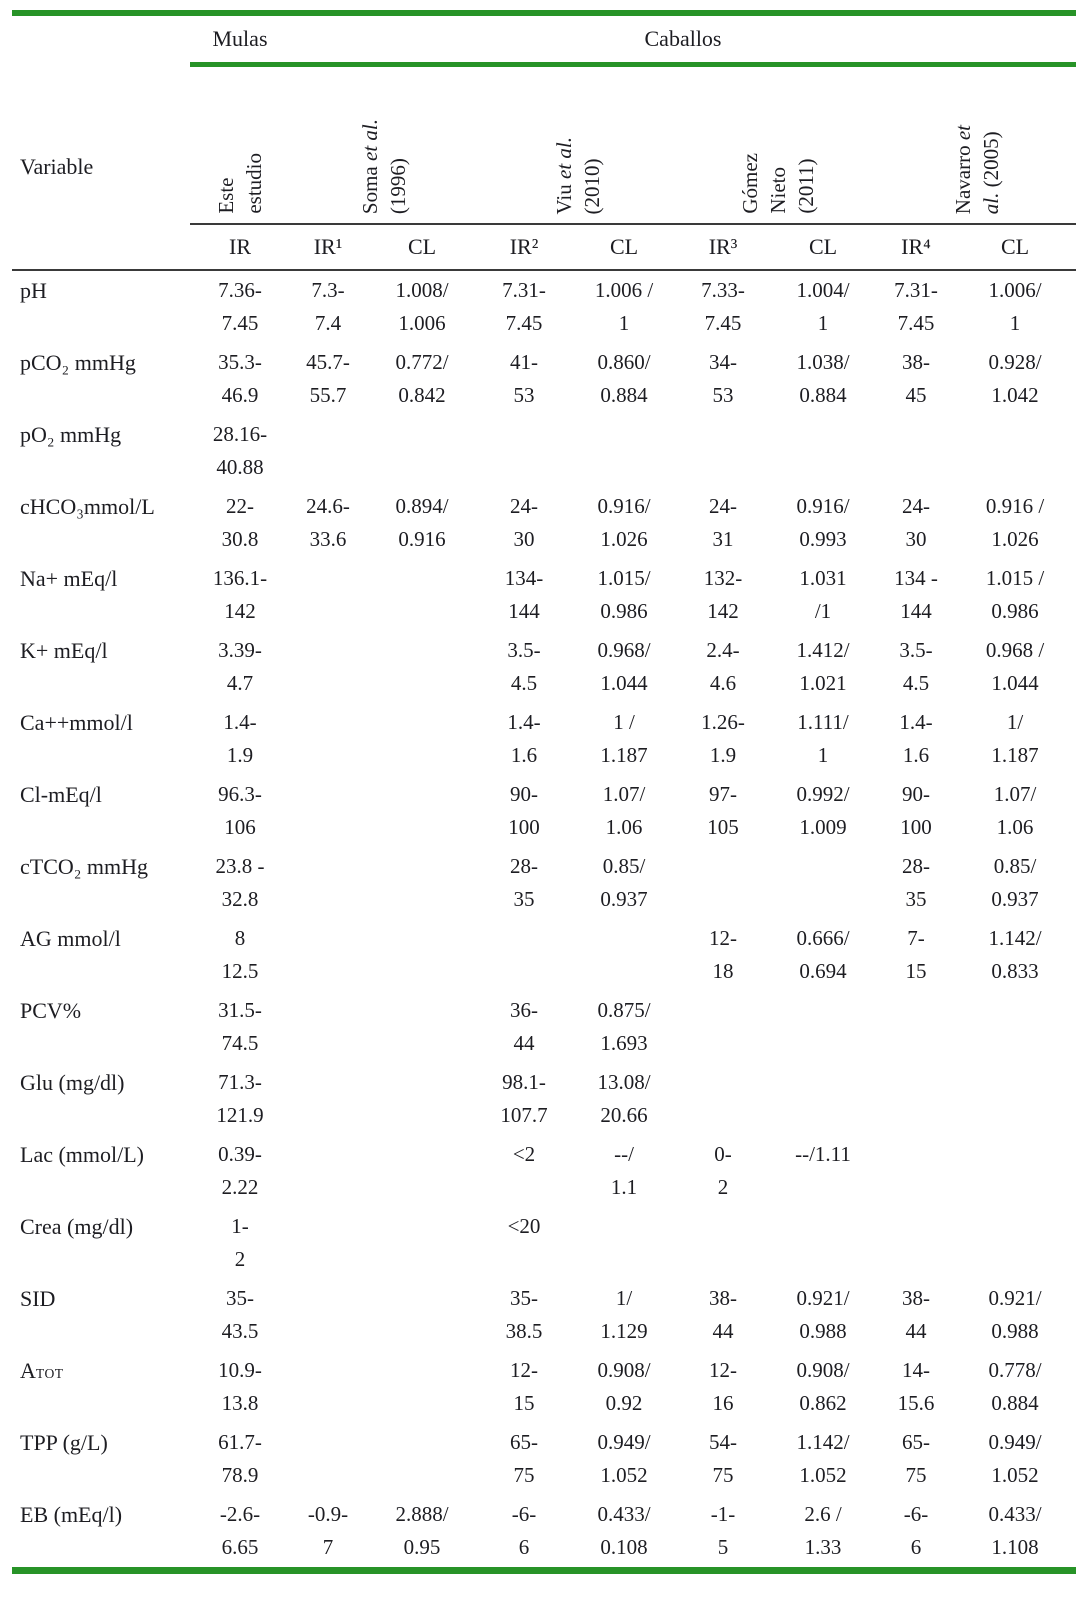 Image resolution: width=1088 pixels, height=1612 pixels. Describe the element at coordinates (524, 1458) in the screenshot. I see `value-cell: 65- 75` at that location.